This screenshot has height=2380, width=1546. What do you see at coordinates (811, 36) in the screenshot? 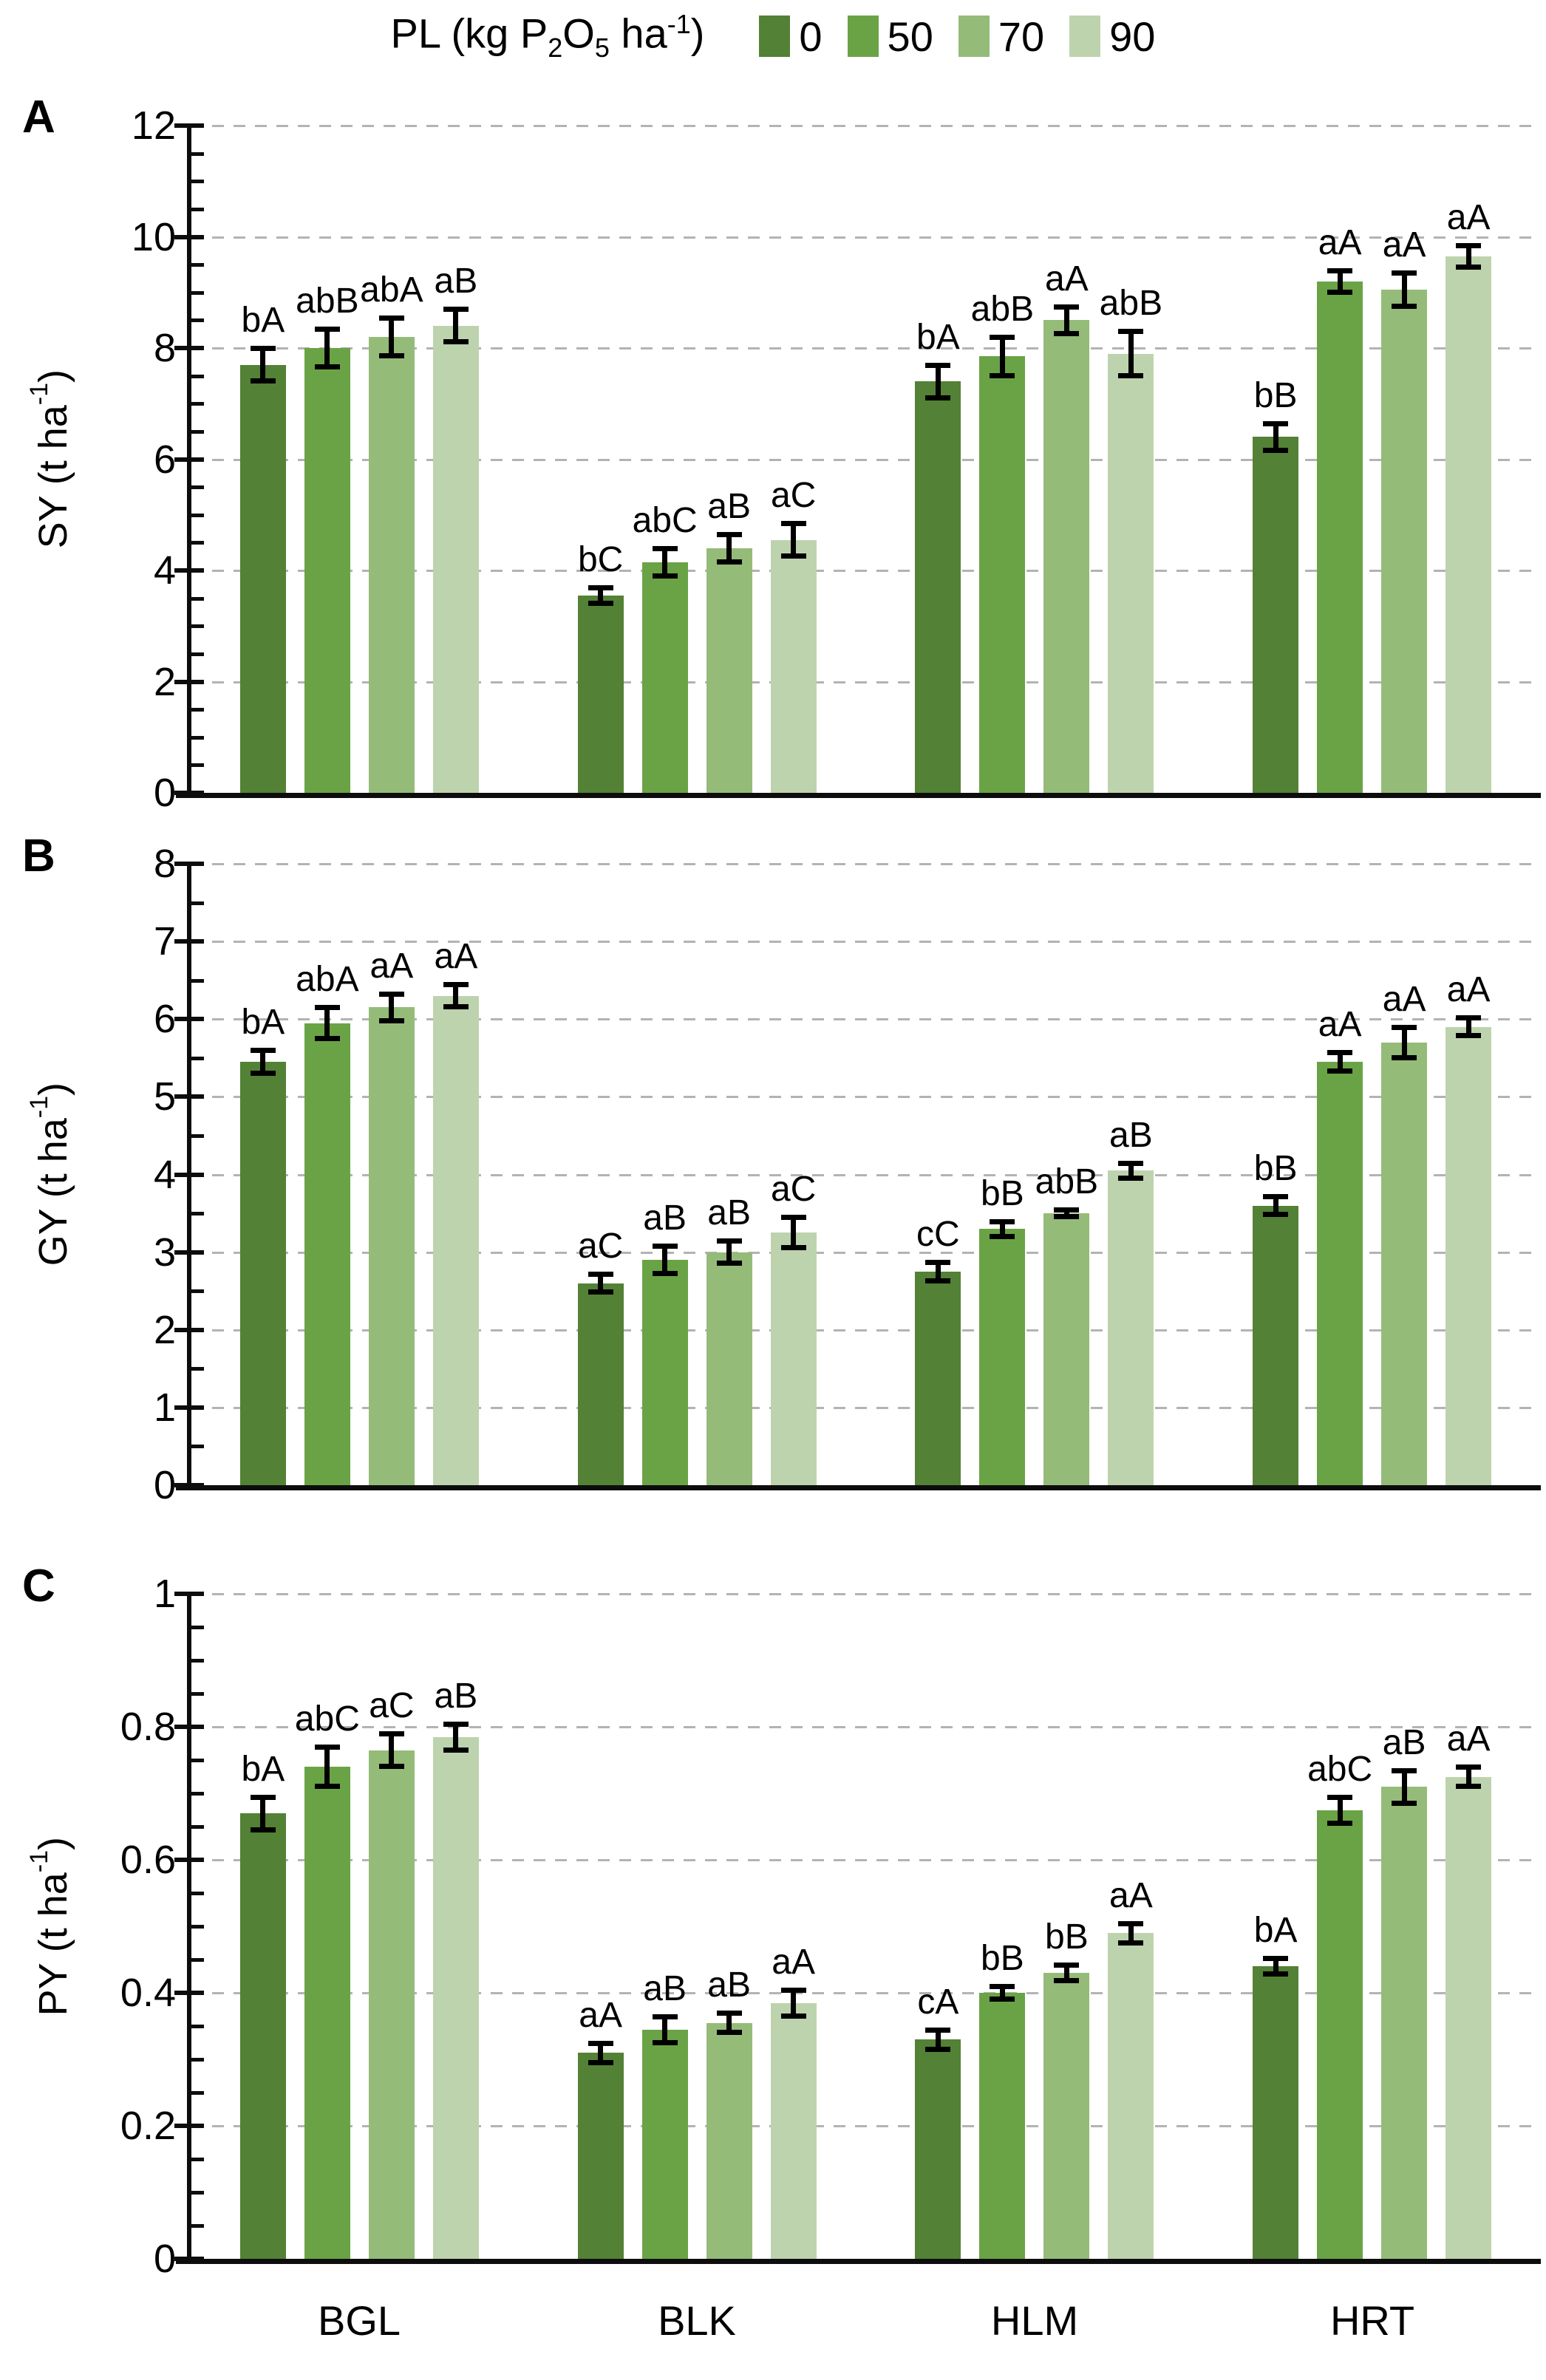
I see `legend-label-0: 0` at bounding box center [811, 36].